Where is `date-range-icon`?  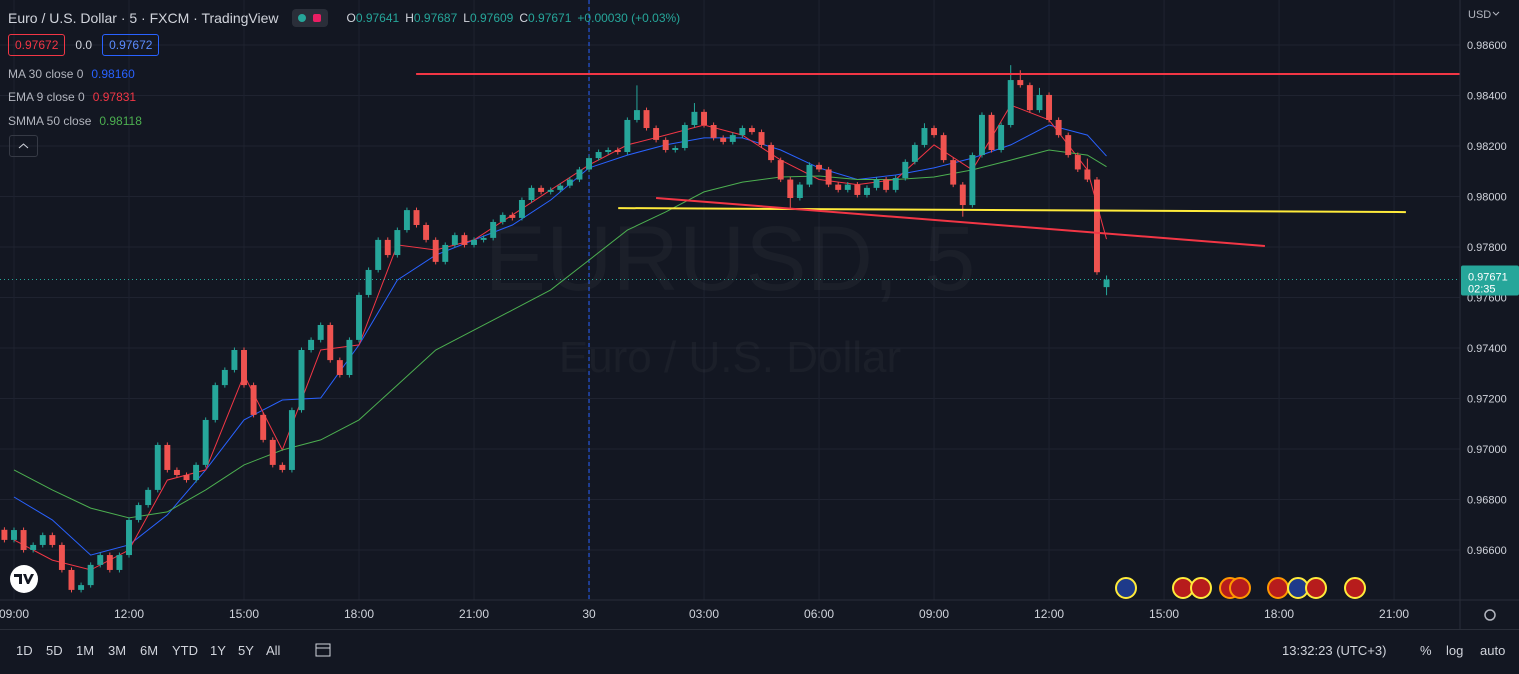 date-range-icon is located at coordinates (323, 650).